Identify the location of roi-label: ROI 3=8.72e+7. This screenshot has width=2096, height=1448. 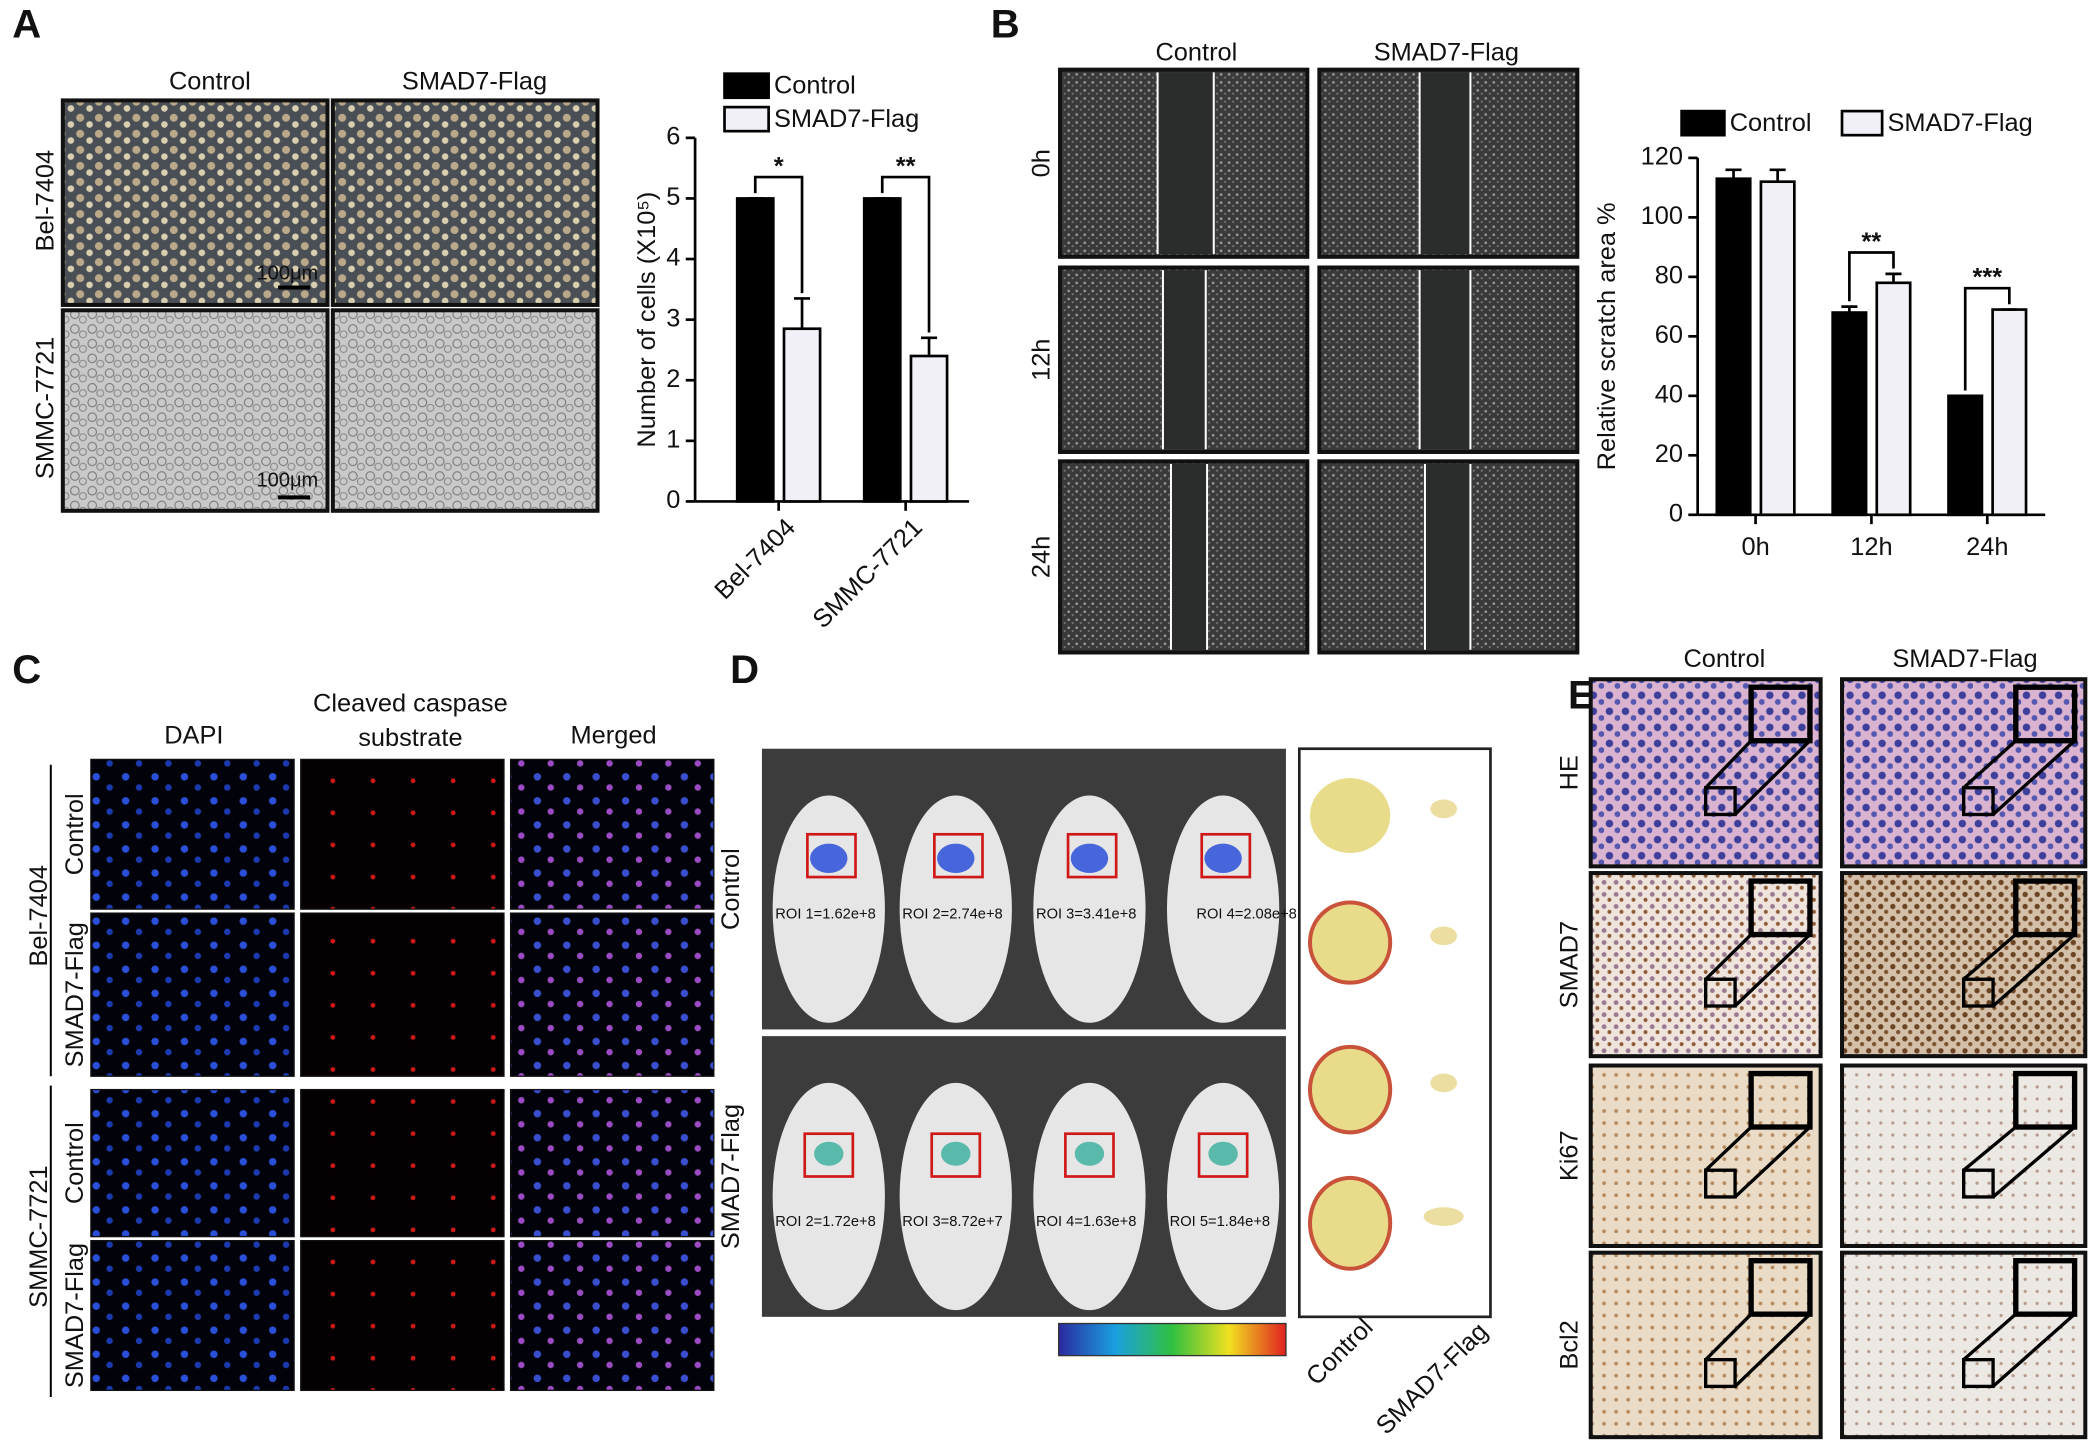
(952, 1222).